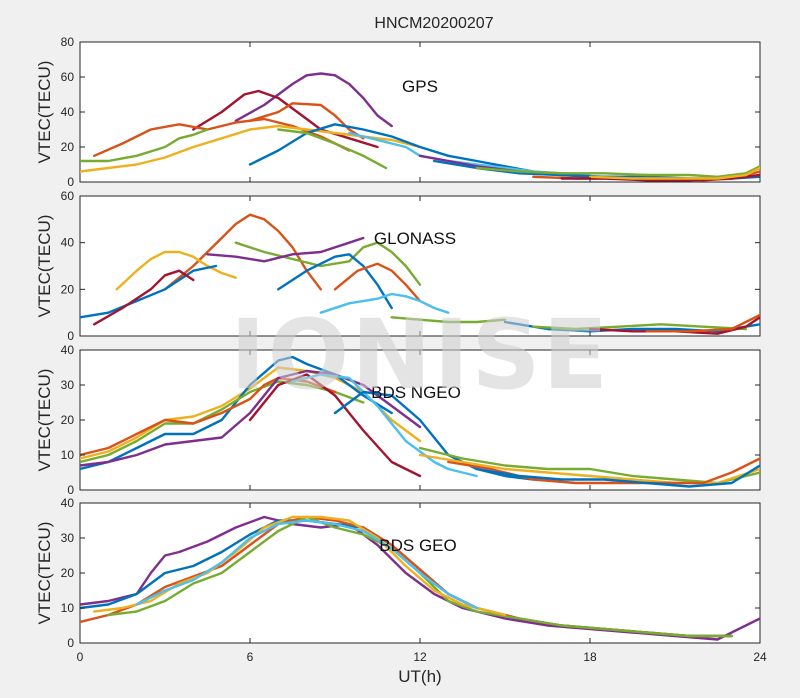  What do you see at coordinates (68, 42) in the screenshot?
I see `y-tick-label: 80` at bounding box center [68, 42].